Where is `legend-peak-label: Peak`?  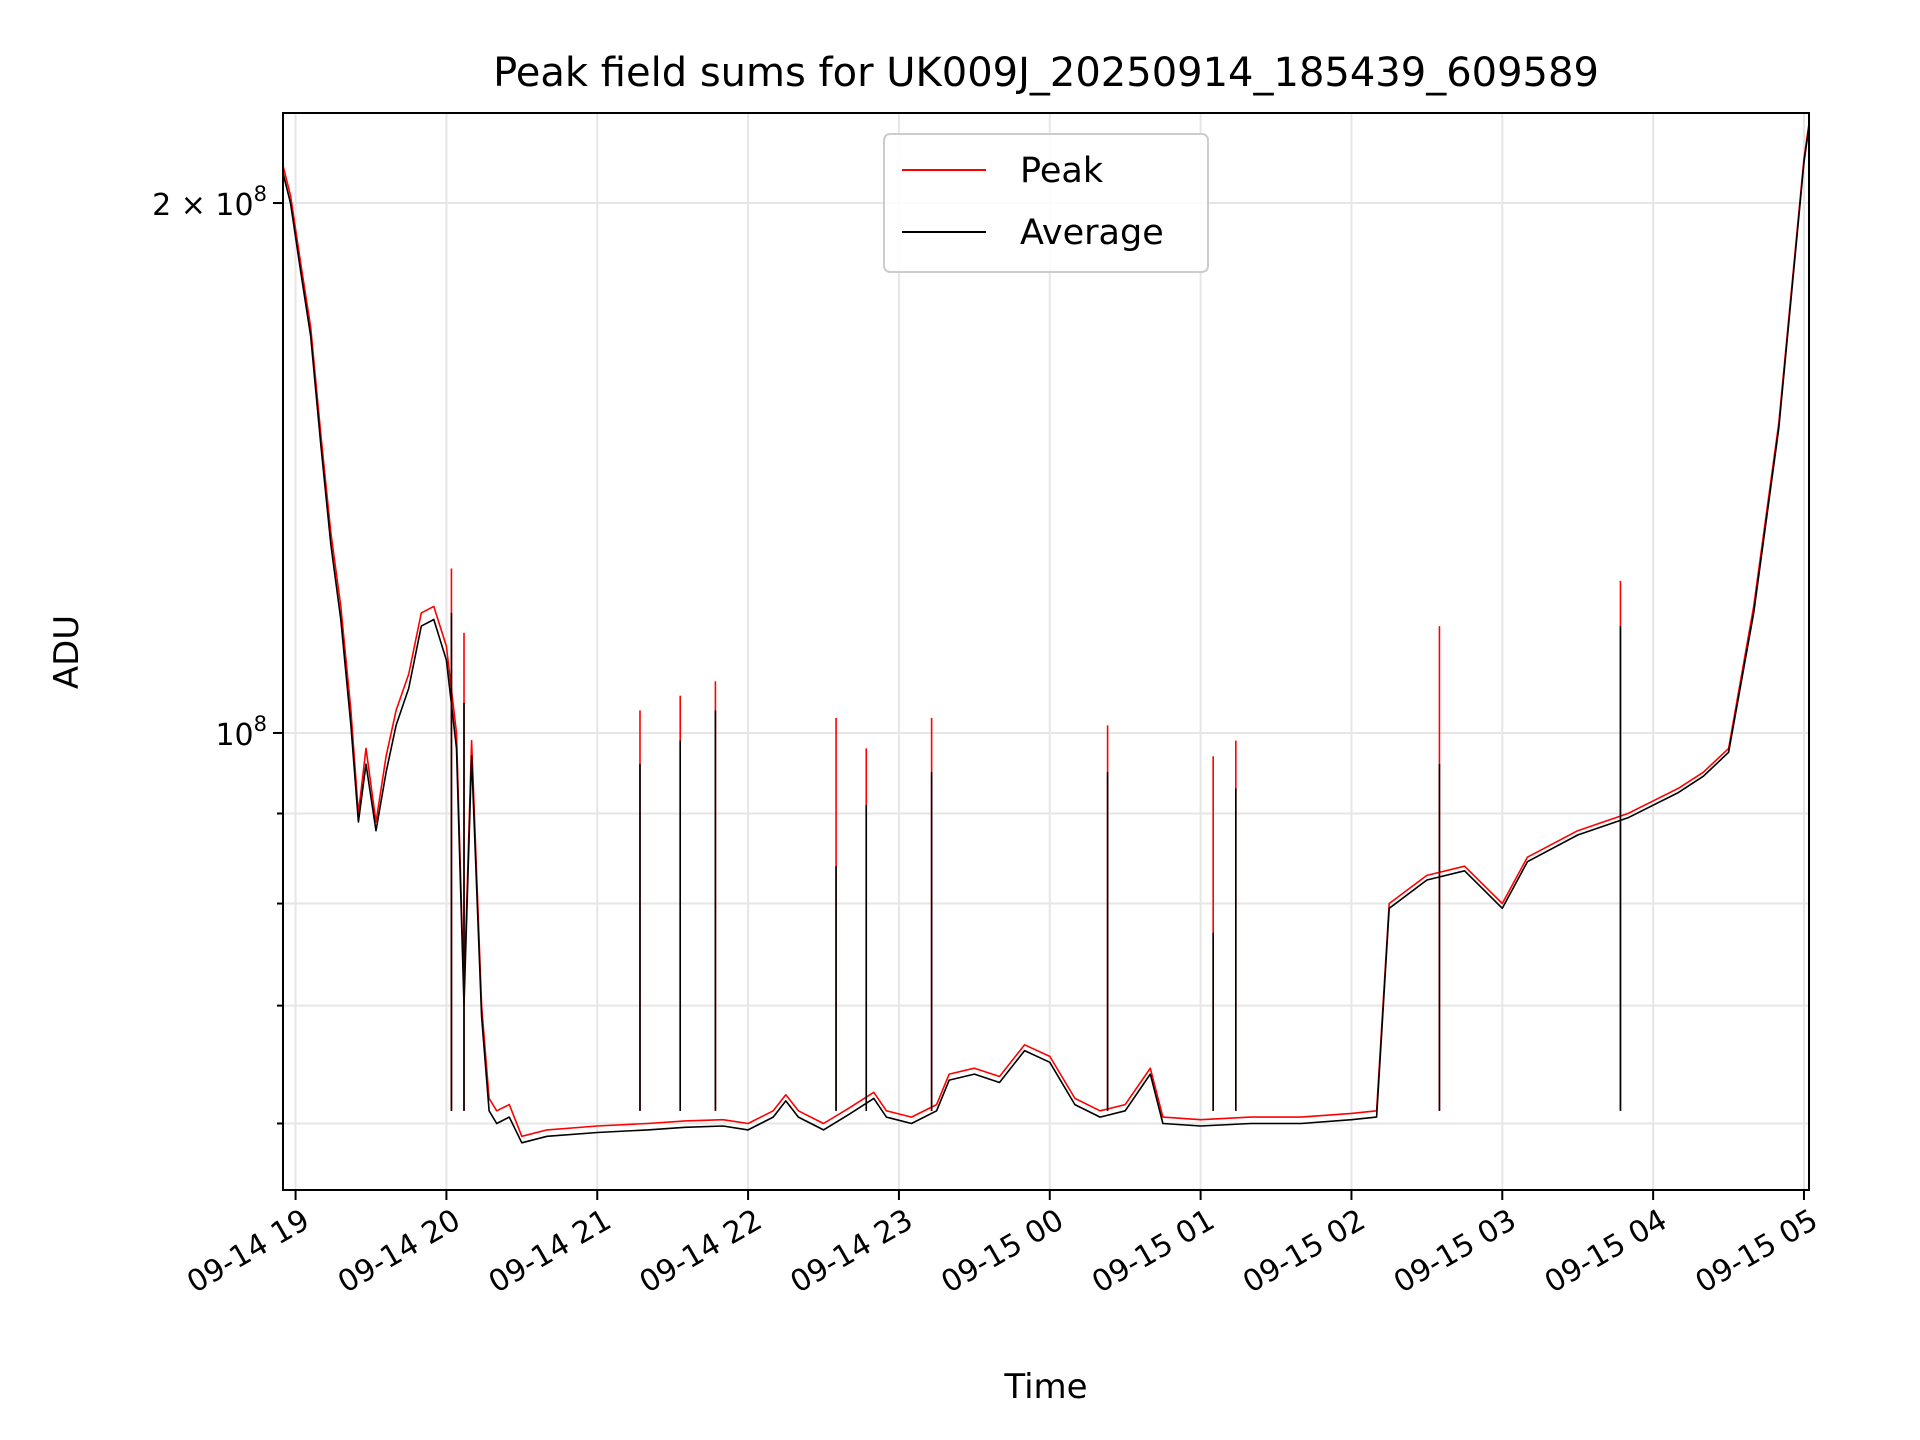
legend-peak-label: Peak is located at coordinates (1062, 171).